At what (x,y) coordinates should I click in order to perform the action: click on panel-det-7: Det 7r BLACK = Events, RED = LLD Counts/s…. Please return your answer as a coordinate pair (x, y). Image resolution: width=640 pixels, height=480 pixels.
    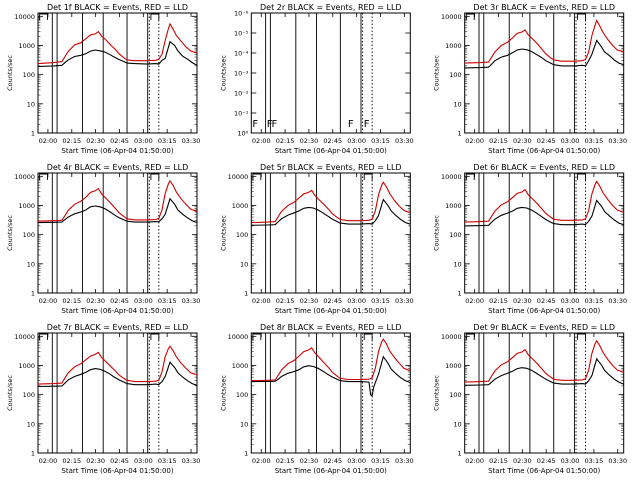
    Looking at the image, I should click on (103, 399).